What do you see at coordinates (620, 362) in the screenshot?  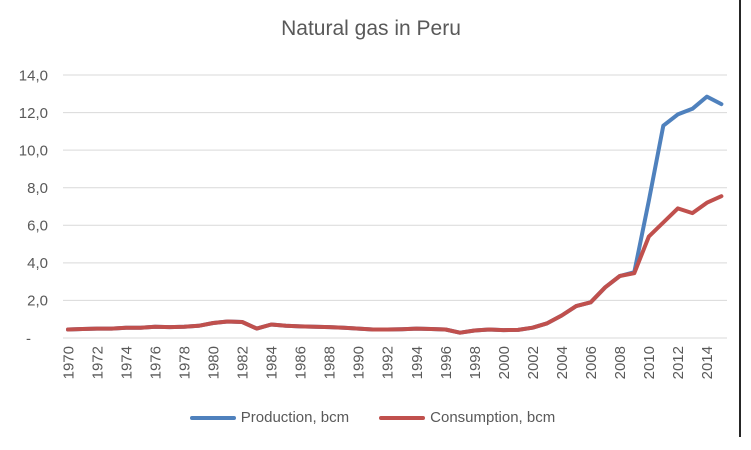 I see `svg-text: 2008` at bounding box center [620, 362].